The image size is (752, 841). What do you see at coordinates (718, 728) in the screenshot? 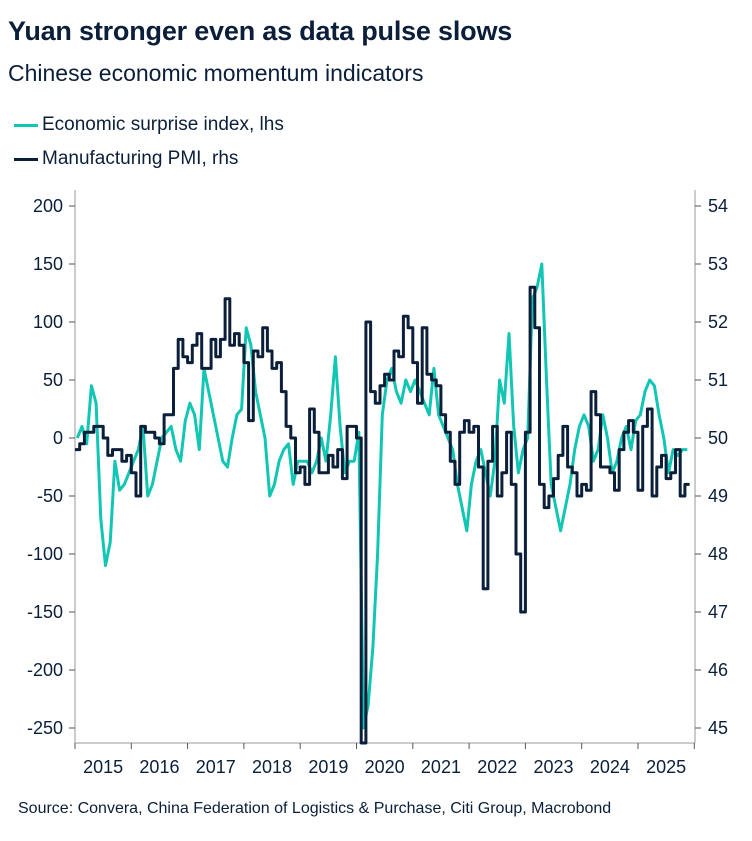
I see `right-tick-label: 45` at bounding box center [718, 728].